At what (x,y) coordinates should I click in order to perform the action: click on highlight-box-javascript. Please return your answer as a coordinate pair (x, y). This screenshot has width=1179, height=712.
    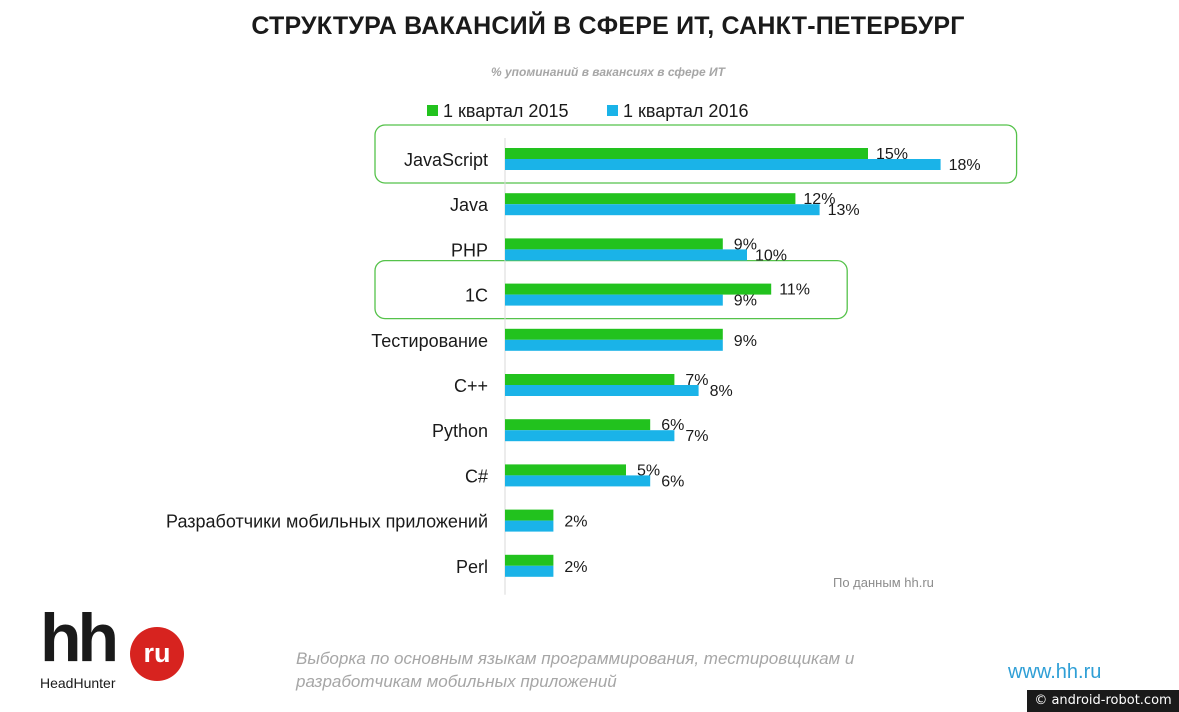
    Looking at the image, I should click on (696, 154).